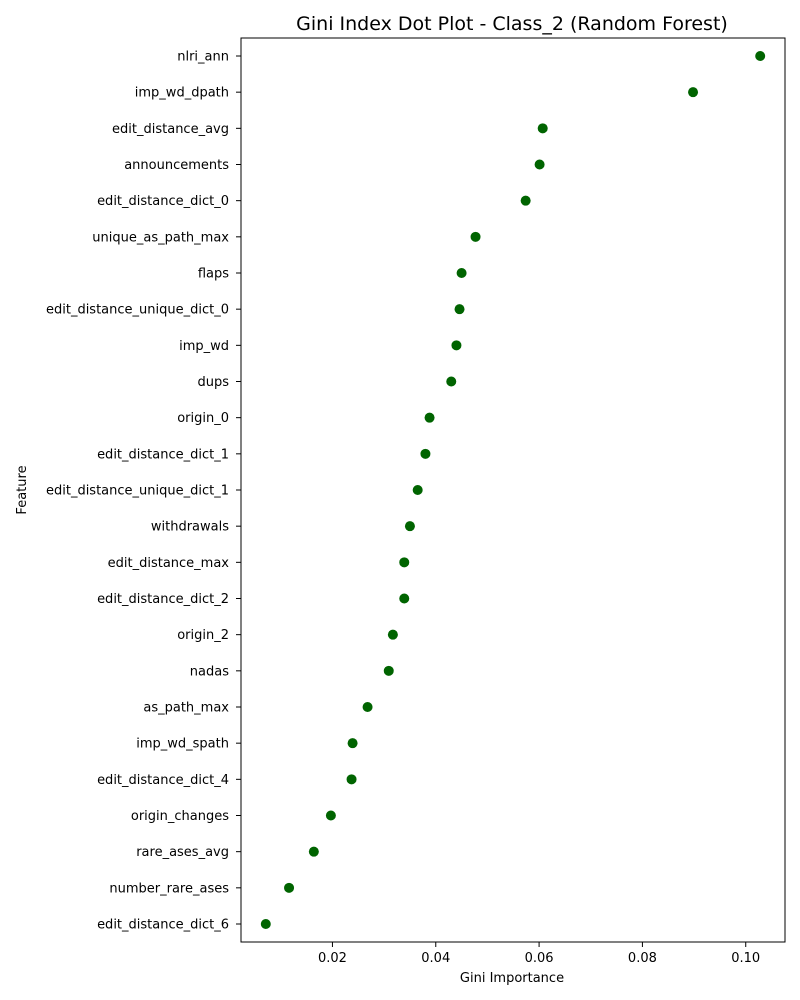  What do you see at coordinates (22, 489) in the screenshot?
I see `y-axis-title: Feature` at bounding box center [22, 489].